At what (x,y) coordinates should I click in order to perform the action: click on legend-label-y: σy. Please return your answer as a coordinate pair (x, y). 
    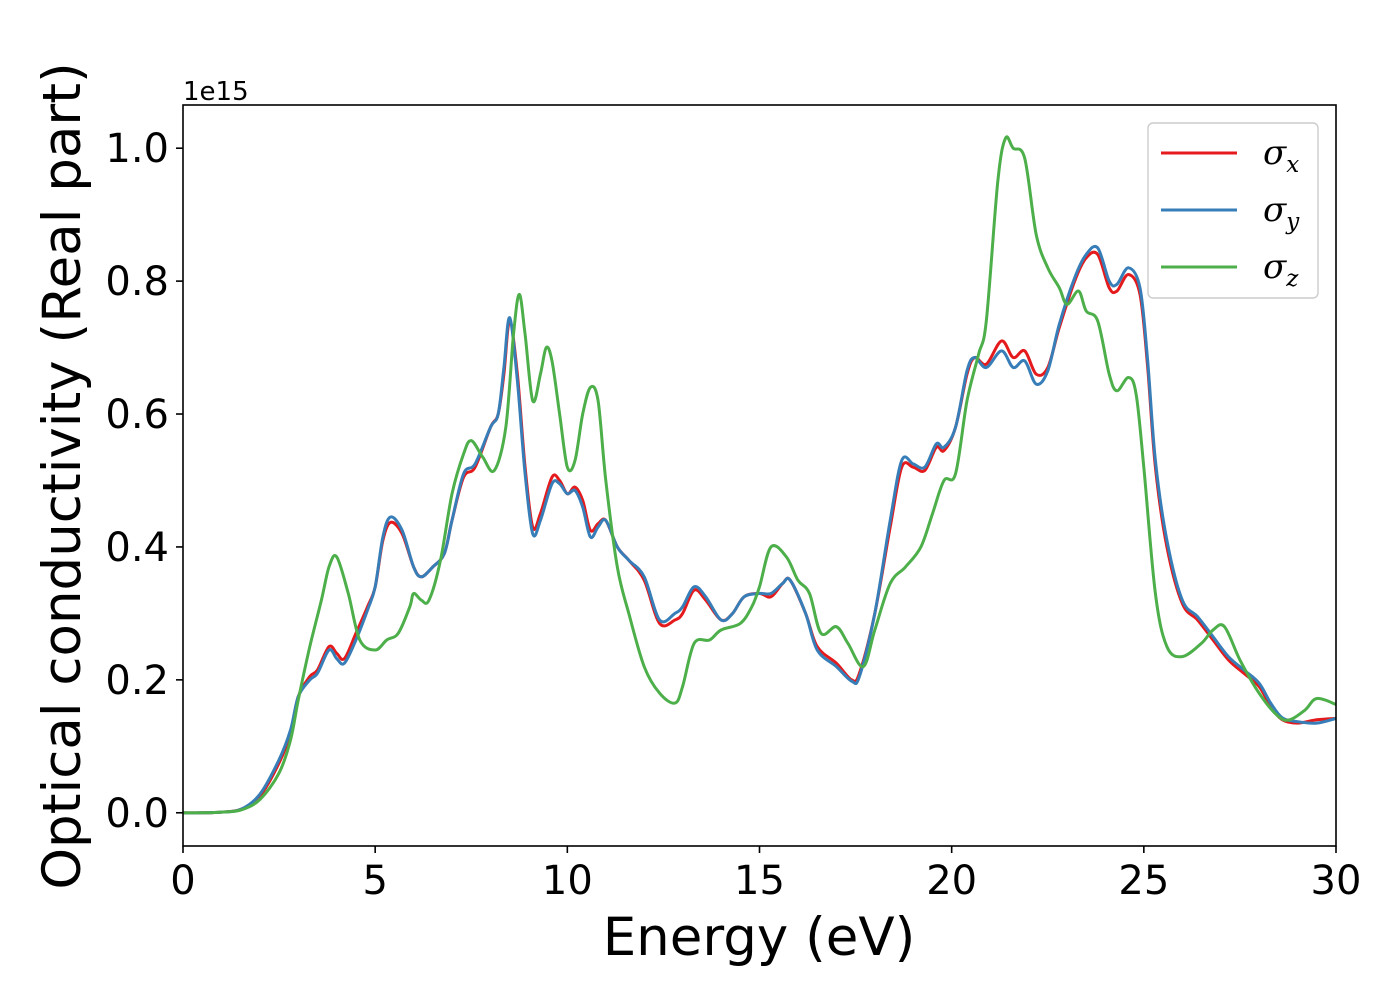
    Looking at the image, I should click on (1281, 212).